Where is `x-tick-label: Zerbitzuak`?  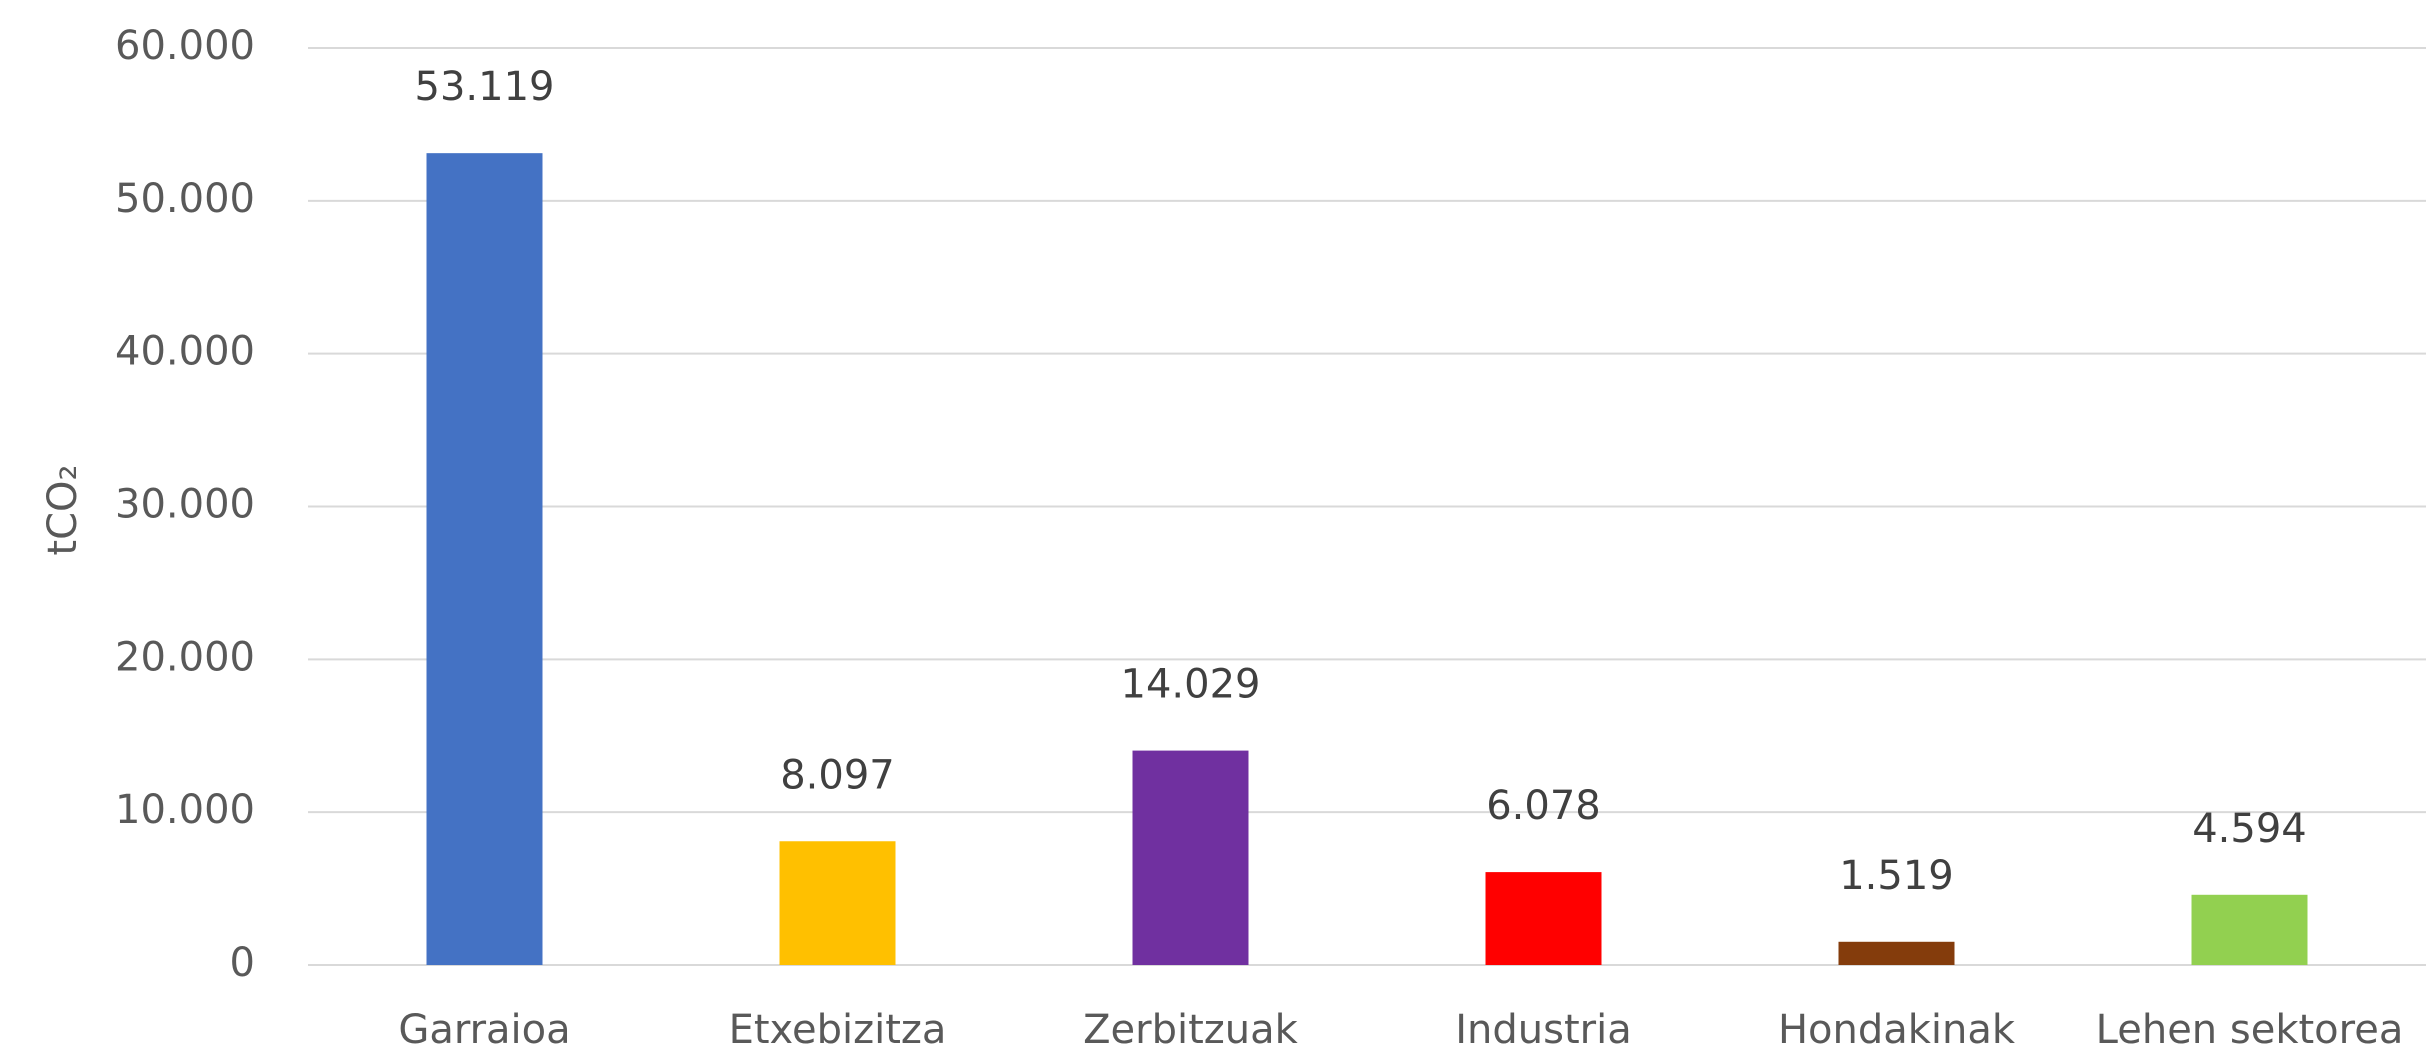 x-tick-label: Zerbitzuak is located at coordinates (1191, 1030).